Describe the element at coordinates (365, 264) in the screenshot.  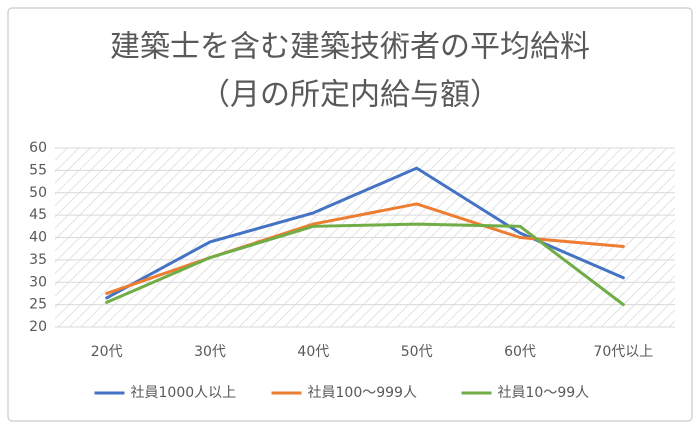
I see `series-line` at that location.